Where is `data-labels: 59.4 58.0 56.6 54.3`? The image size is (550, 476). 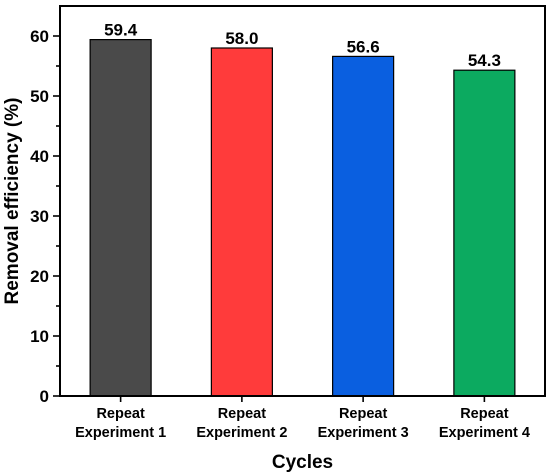 data-labels: 59.4 58.0 56.6 54.3 is located at coordinates (302, 46).